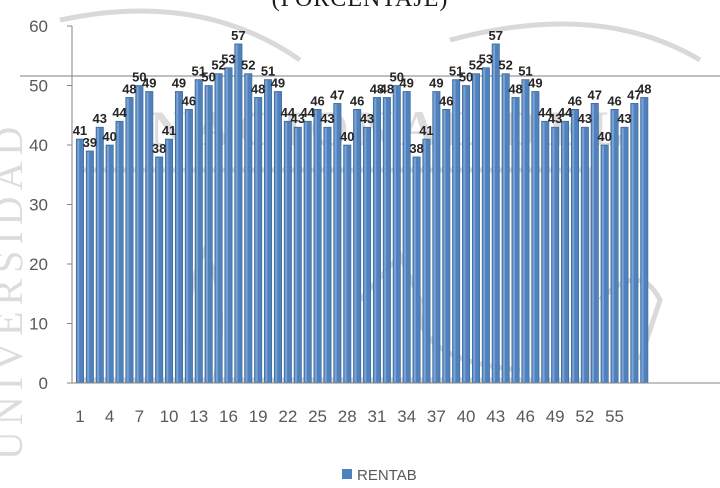 The width and height of the screenshot is (720, 488). Describe the element at coordinates (555, 416) in the screenshot. I see `x-tick-label: 49` at that location.